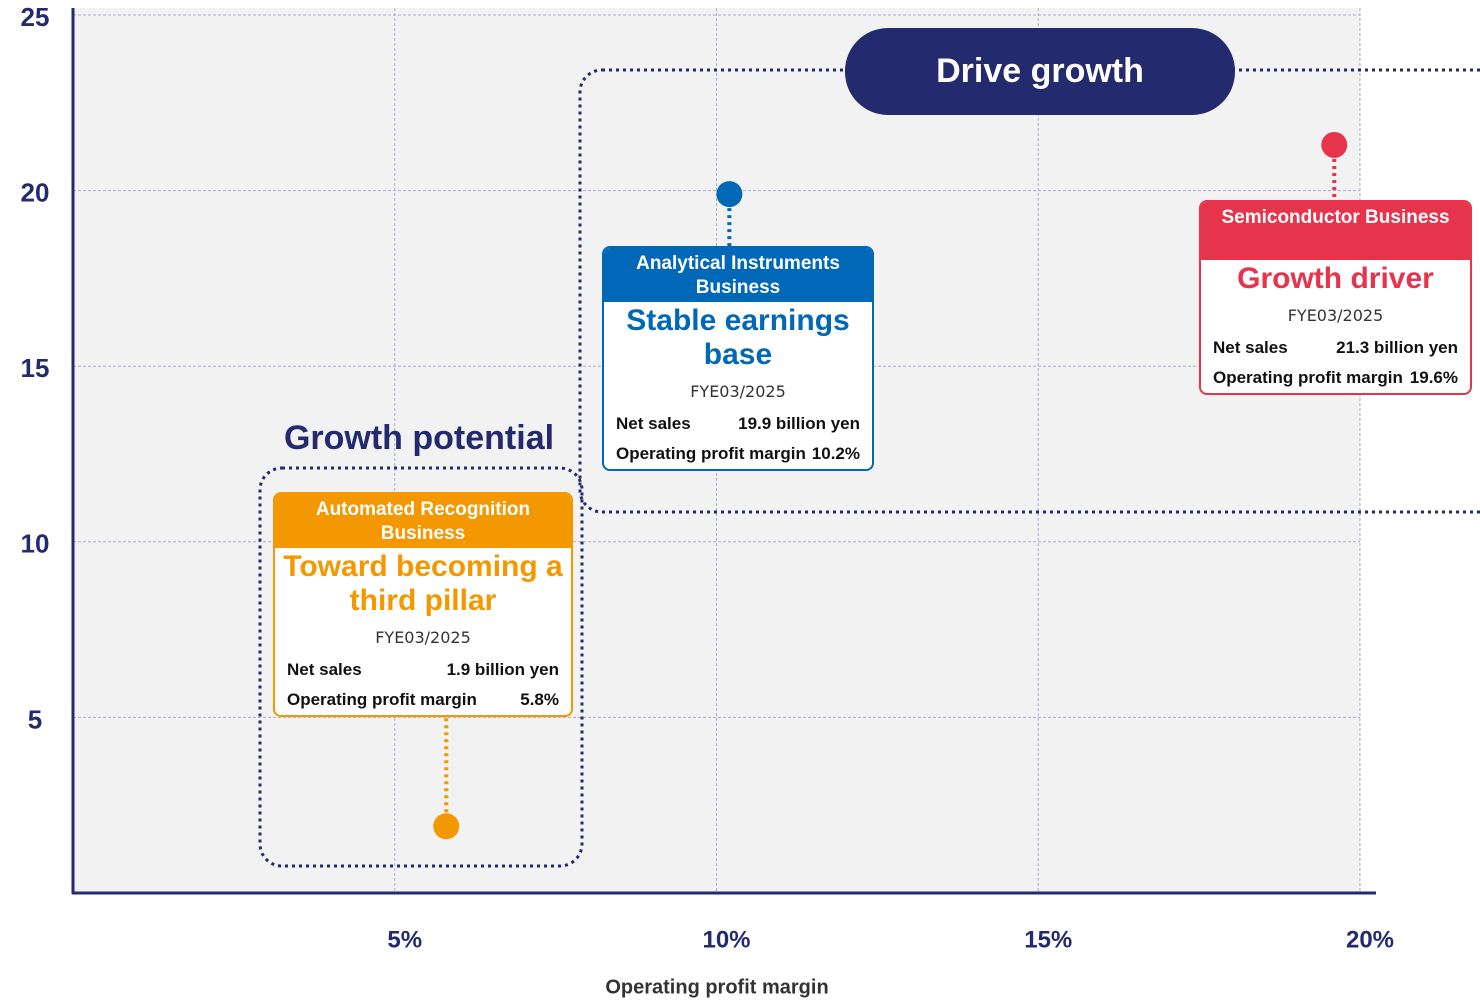 This screenshot has width=1480, height=1001. Describe the element at coordinates (716, 987) in the screenshot. I see `x-axis-title: Operating profit margin` at that location.